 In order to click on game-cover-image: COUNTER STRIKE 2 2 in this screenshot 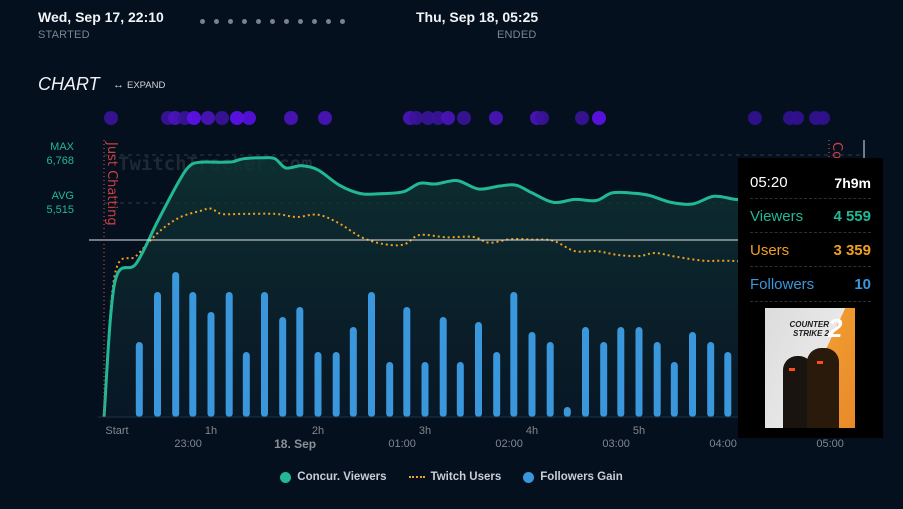, I will do `click(810, 368)`.